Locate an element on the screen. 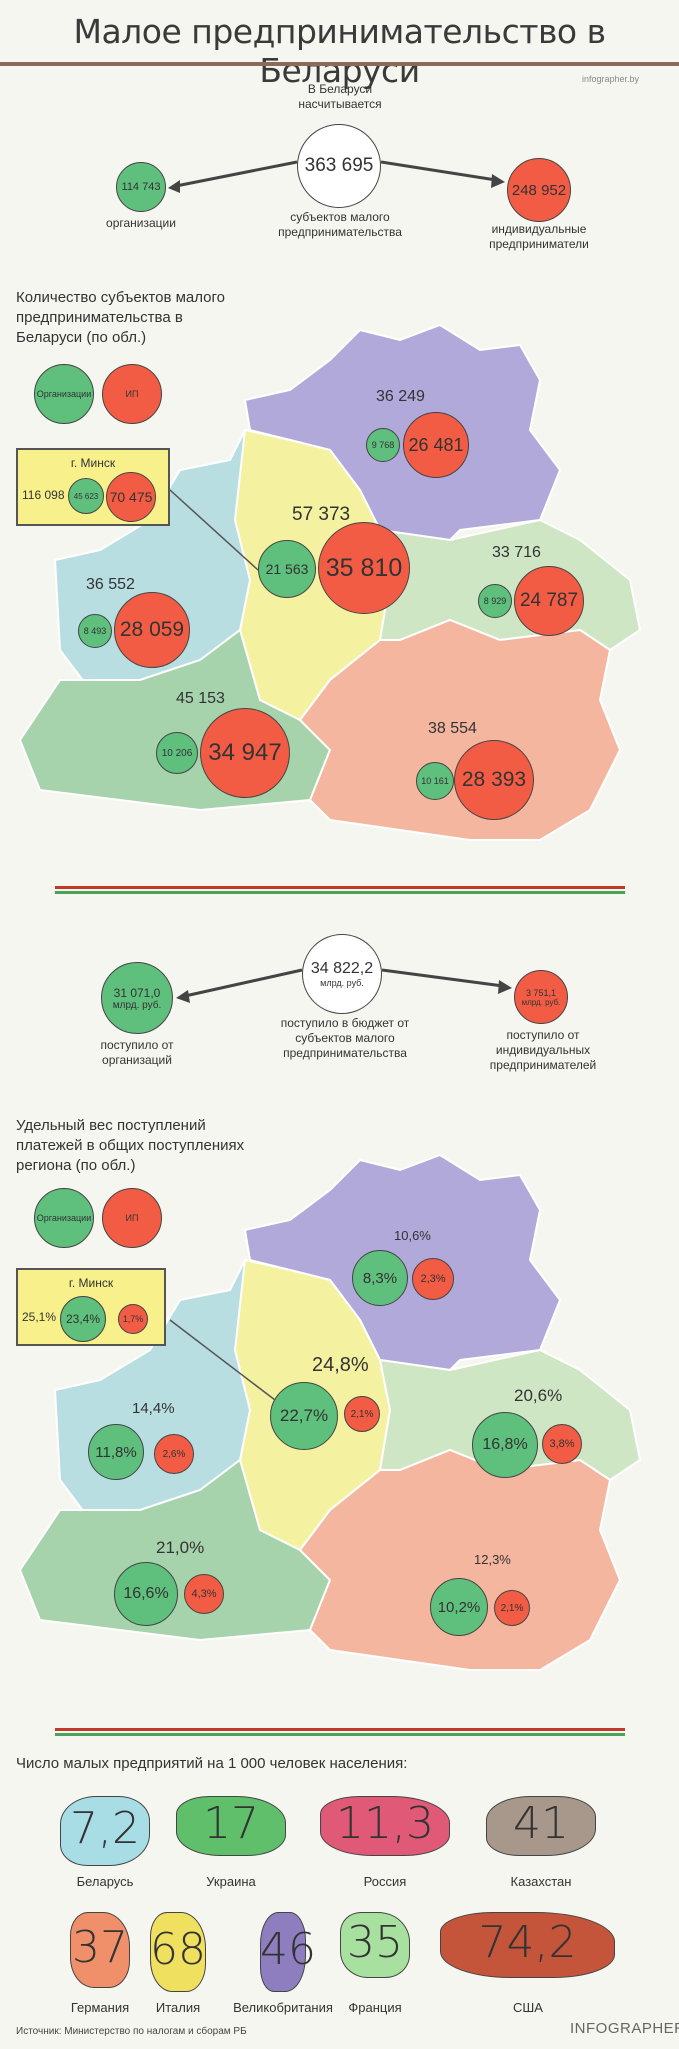  legend-ip: ИП is located at coordinates (132, 394).